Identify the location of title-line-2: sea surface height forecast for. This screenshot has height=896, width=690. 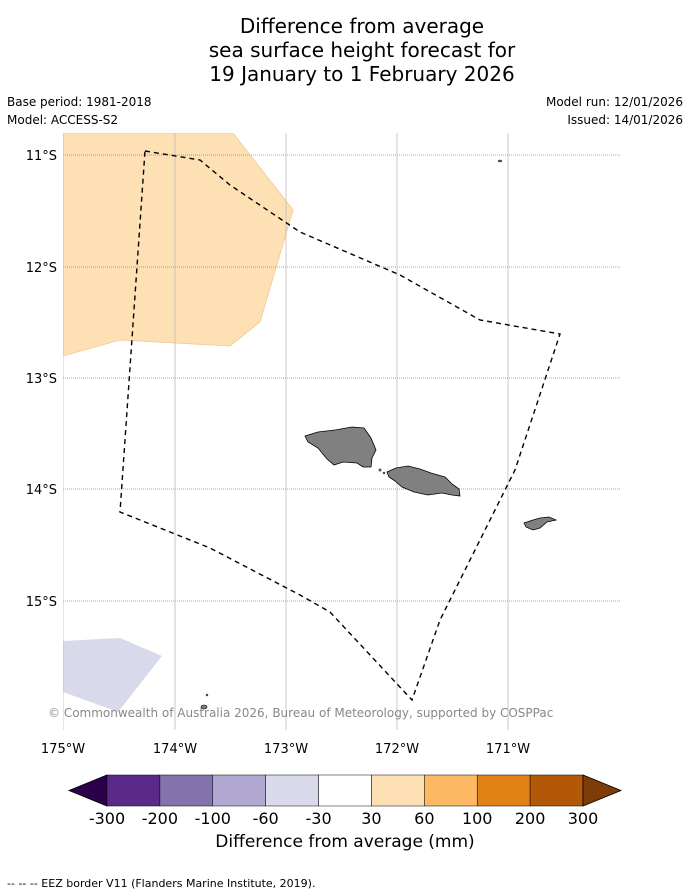
(362, 50).